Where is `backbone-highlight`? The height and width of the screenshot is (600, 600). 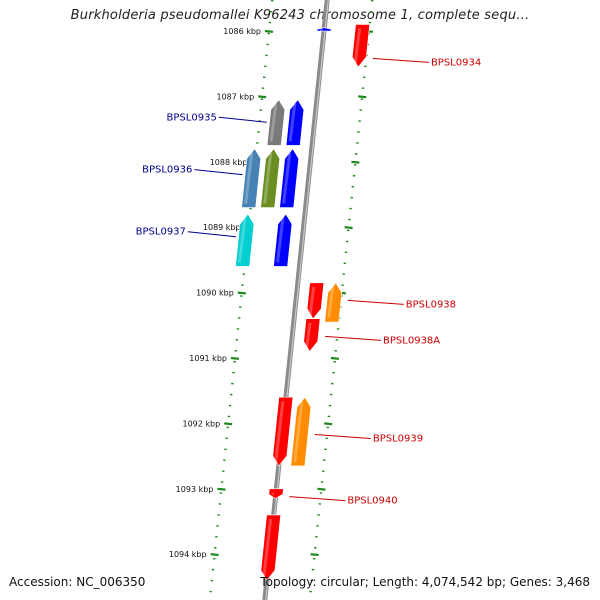 backbone-highlight is located at coordinates (297, 300).